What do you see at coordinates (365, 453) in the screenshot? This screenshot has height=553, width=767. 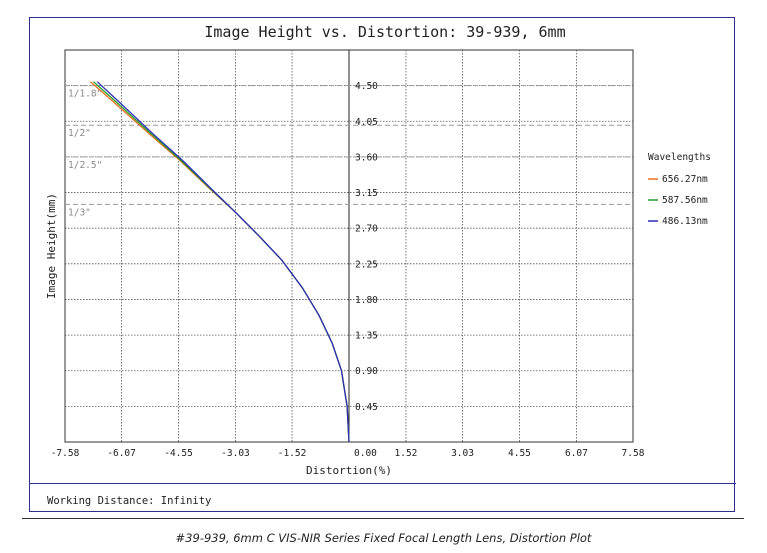 I see `x-tick-label: 0.00` at bounding box center [365, 453].